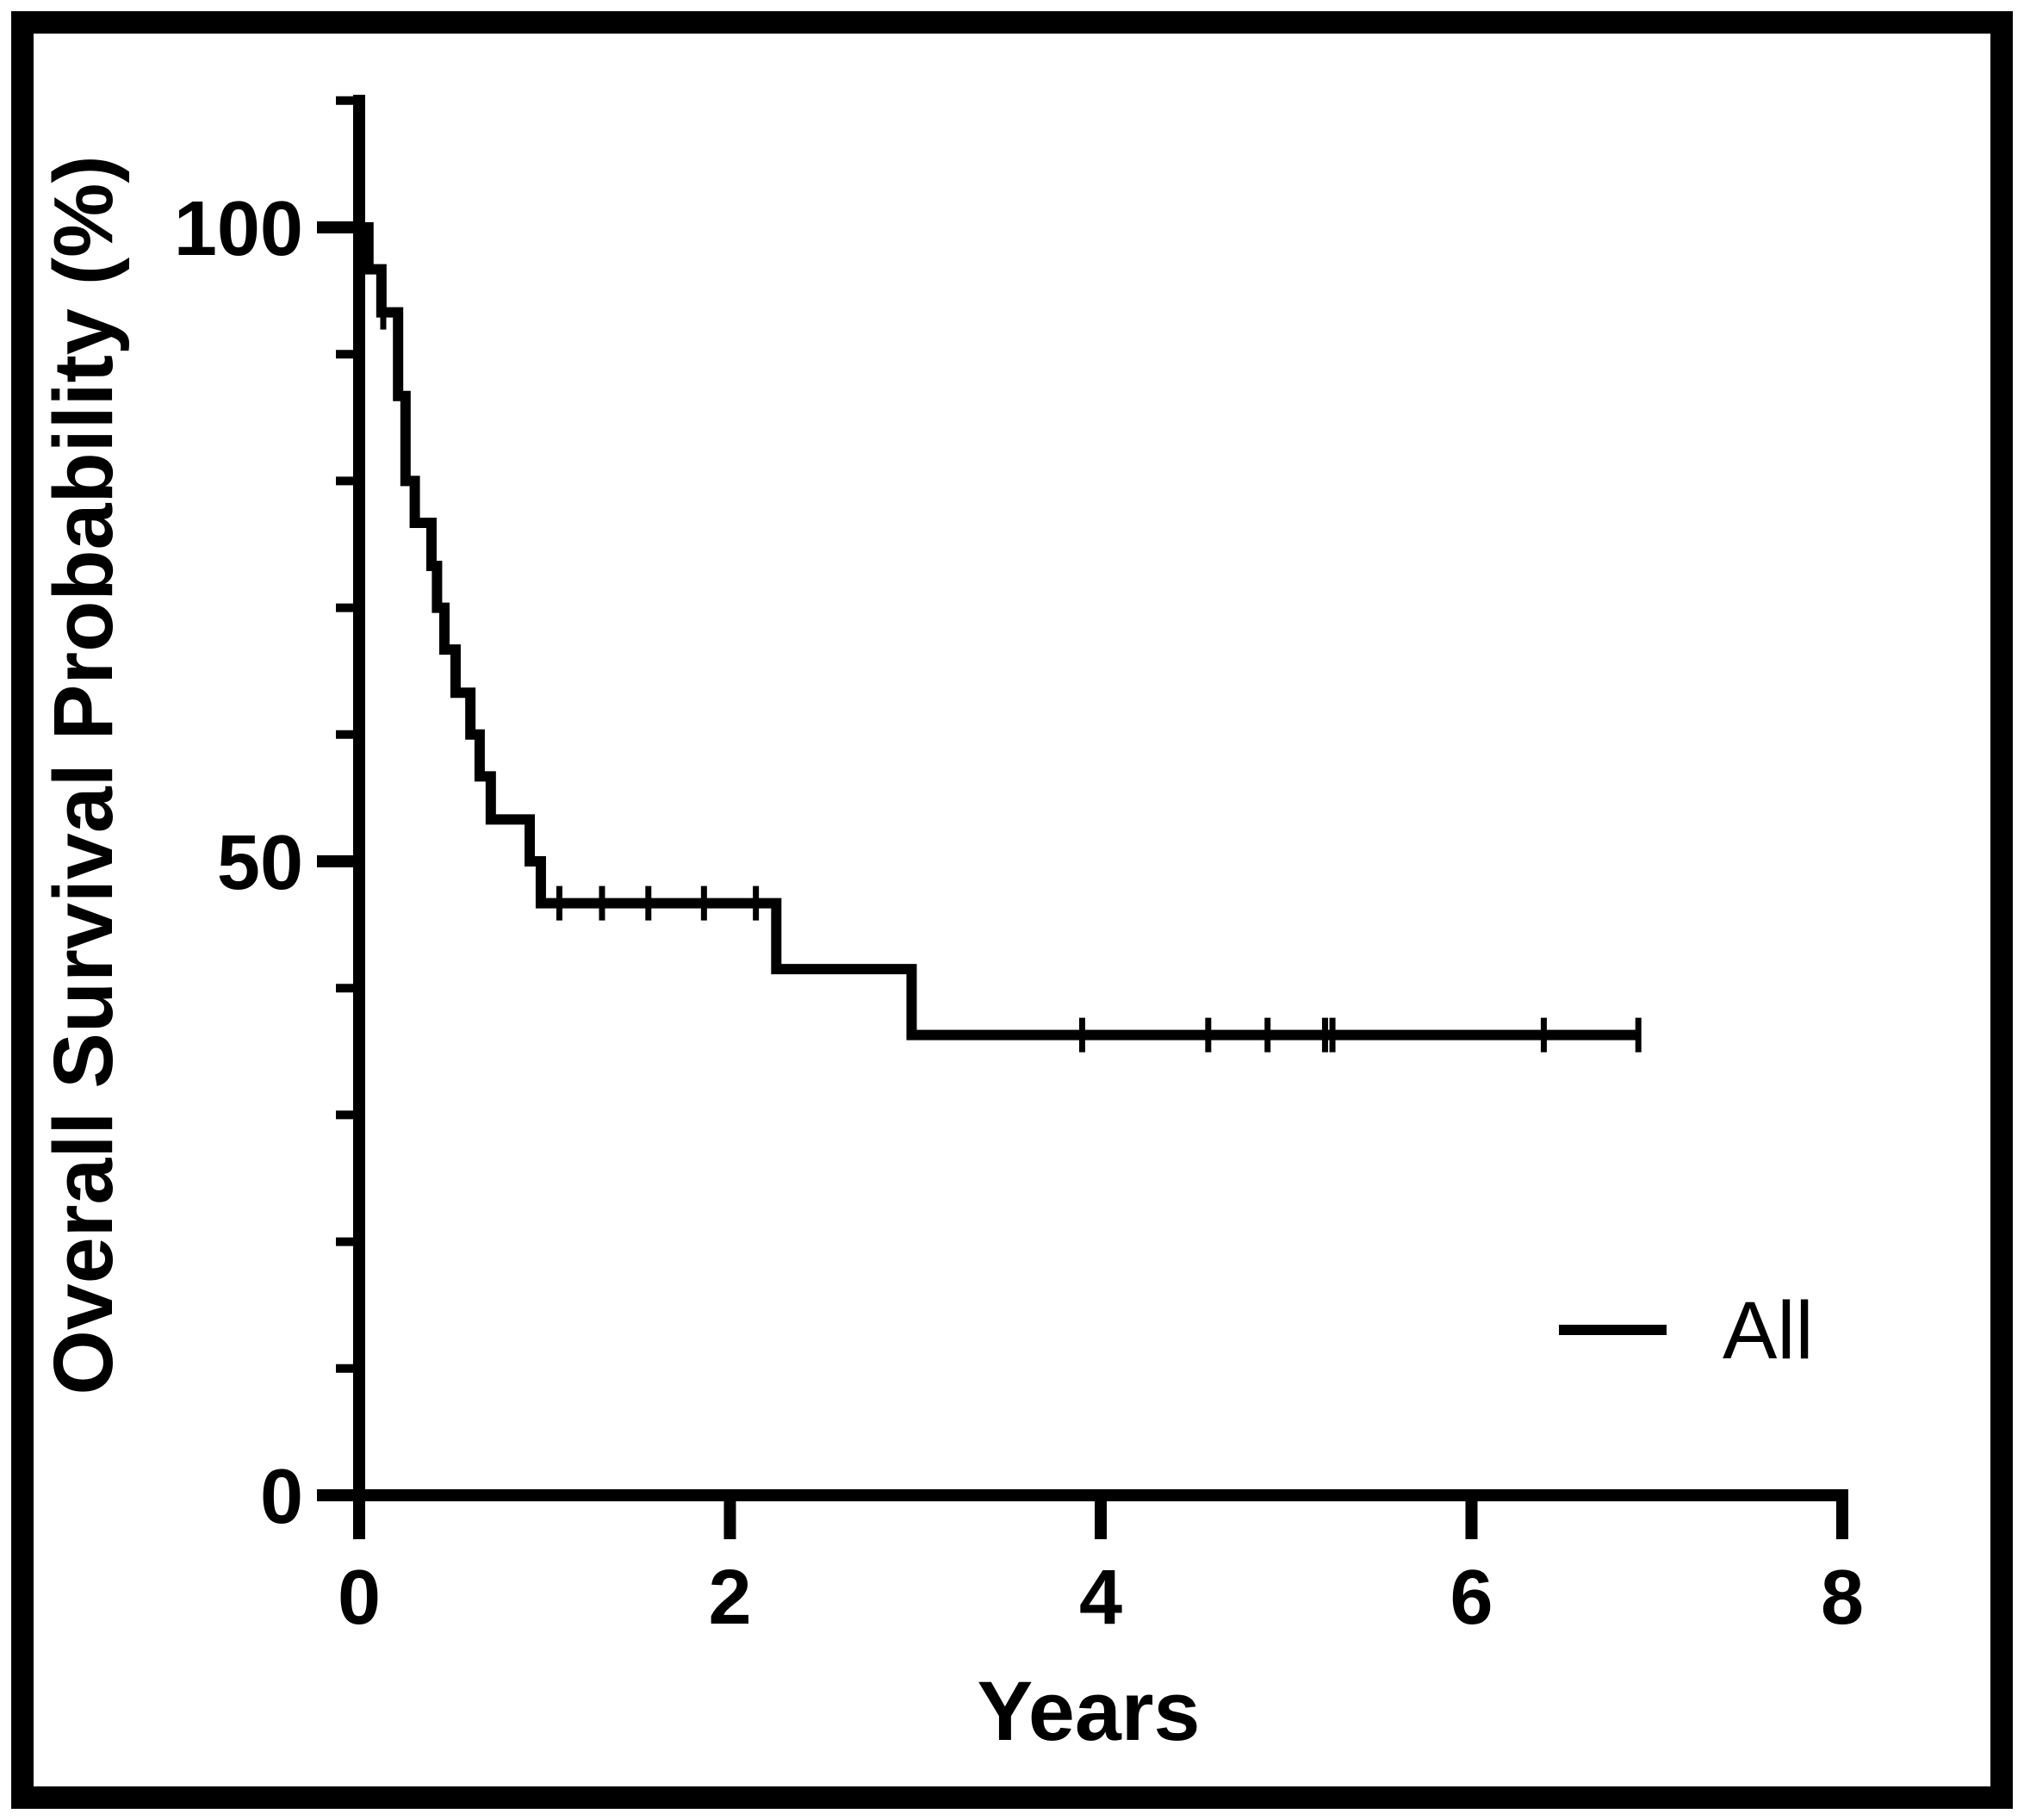 This screenshot has height=1820, width=2024. What do you see at coordinates (83, 775) in the screenshot?
I see `y-axis-title: Overall Survival Probability (%)` at bounding box center [83, 775].